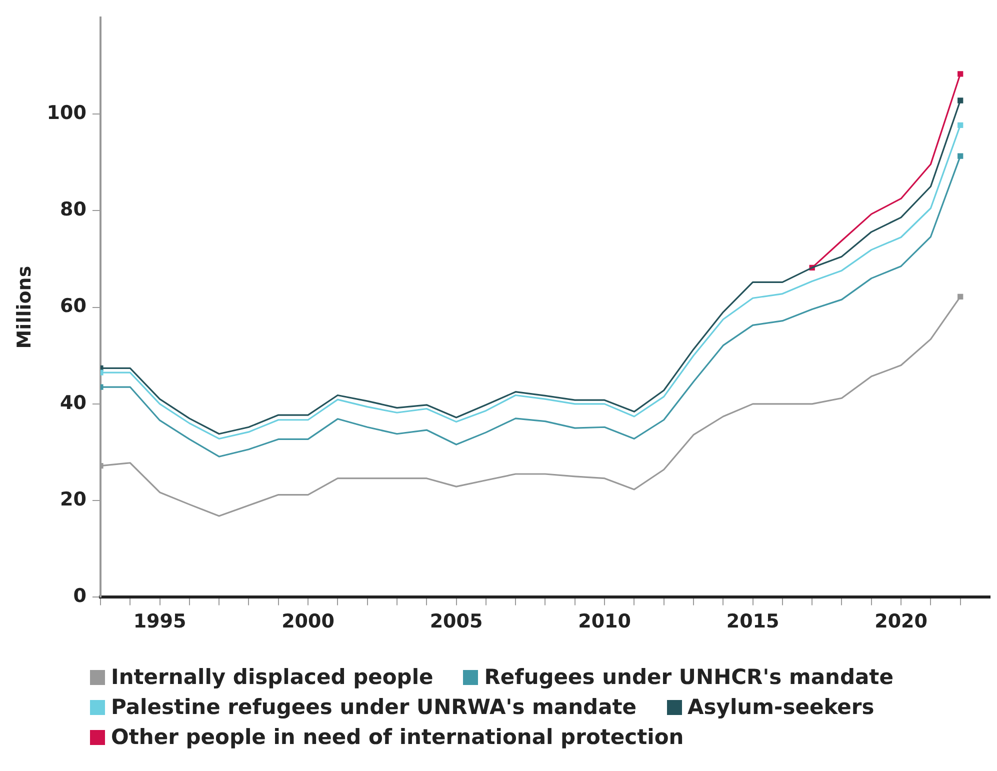  Describe the element at coordinates (456, 621) in the screenshot. I see `x-tick-label: 2005` at that location.